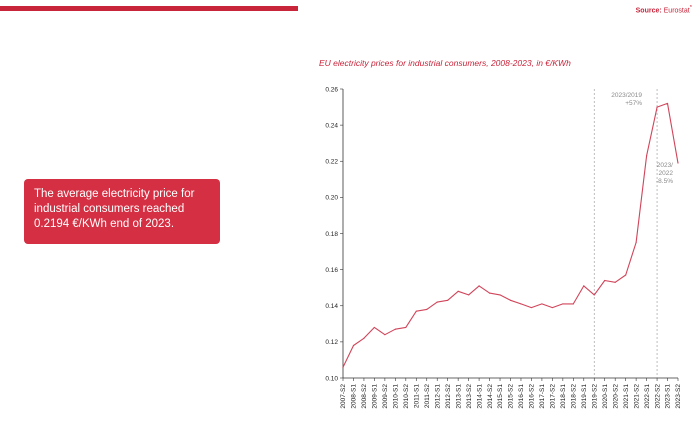 Image resolution: width=700 pixels, height=436 pixels. I want to click on y-tick-label: 0.12, so click(331, 342).